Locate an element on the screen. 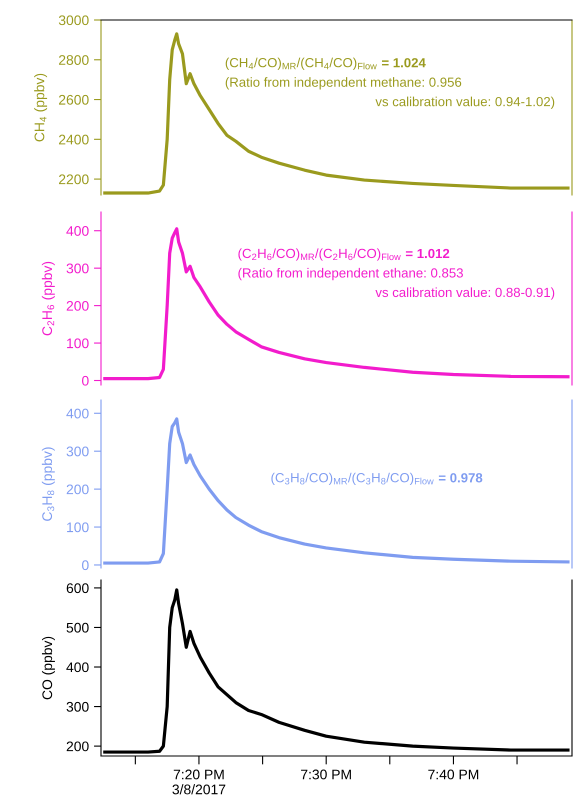 The image size is (573, 805). y-tick-label: 3000 is located at coordinates (73, 20).